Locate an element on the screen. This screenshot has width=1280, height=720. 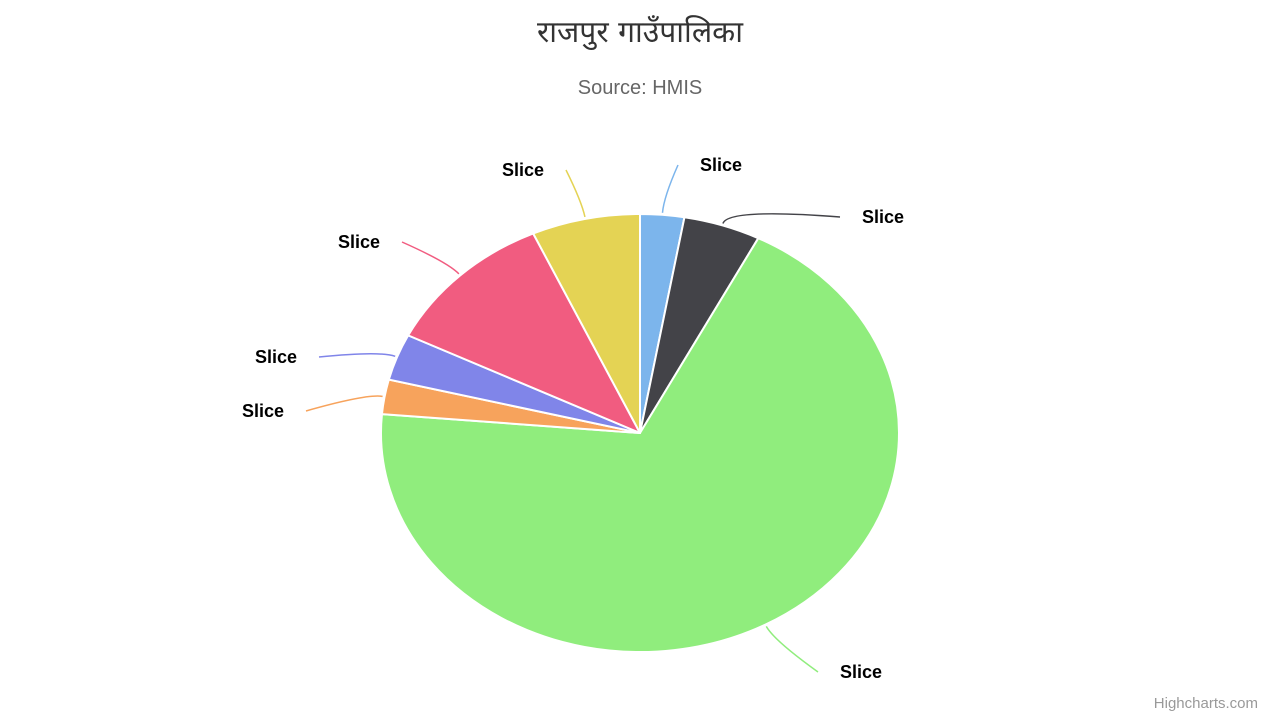
chart-title: राजपुर गाउँपालिका is located at coordinates (640, 32).